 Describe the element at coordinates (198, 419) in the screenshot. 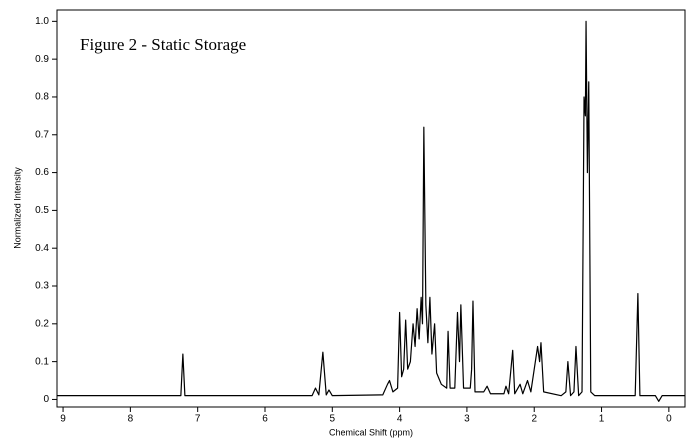

I see `x-tick-label: 7` at that location.